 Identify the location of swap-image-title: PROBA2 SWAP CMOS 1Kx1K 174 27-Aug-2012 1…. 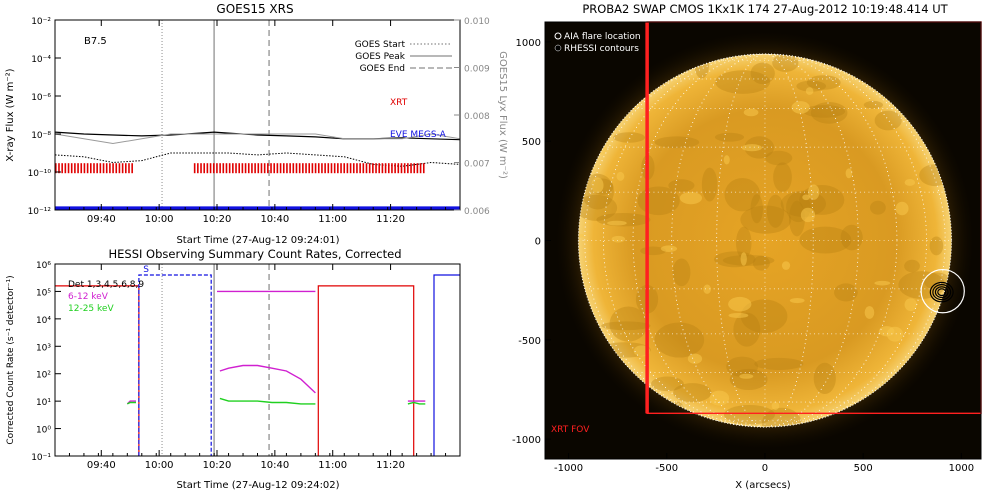
(765, 9).